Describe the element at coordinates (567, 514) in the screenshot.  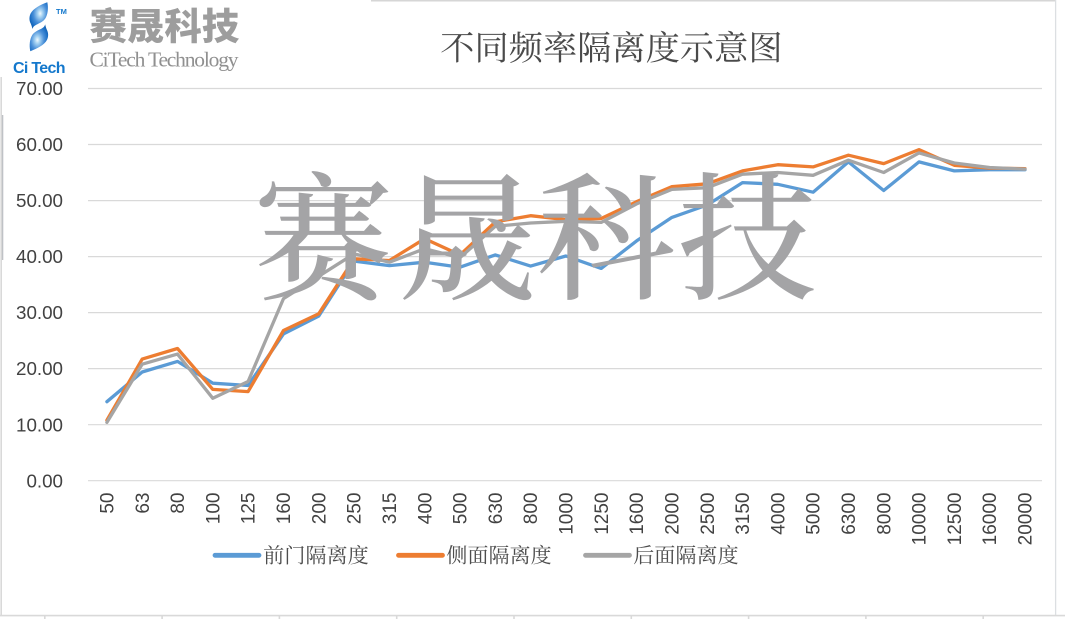
I see `svg-text: 1000` at that location.